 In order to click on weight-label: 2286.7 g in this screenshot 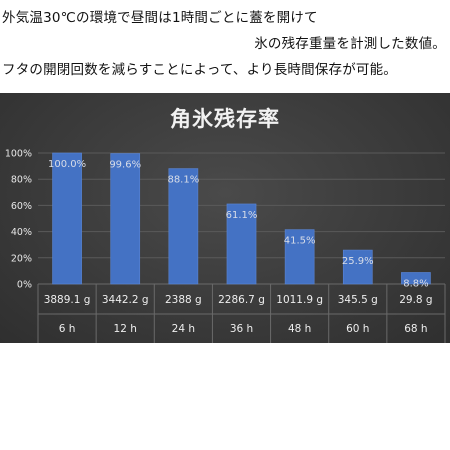, I will do `click(241, 300)`.